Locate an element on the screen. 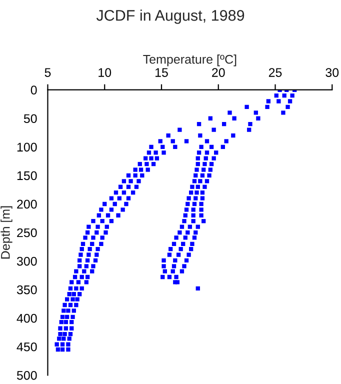 The height and width of the screenshot is (384, 341). y-tick-label: 500 is located at coordinates (26, 375).